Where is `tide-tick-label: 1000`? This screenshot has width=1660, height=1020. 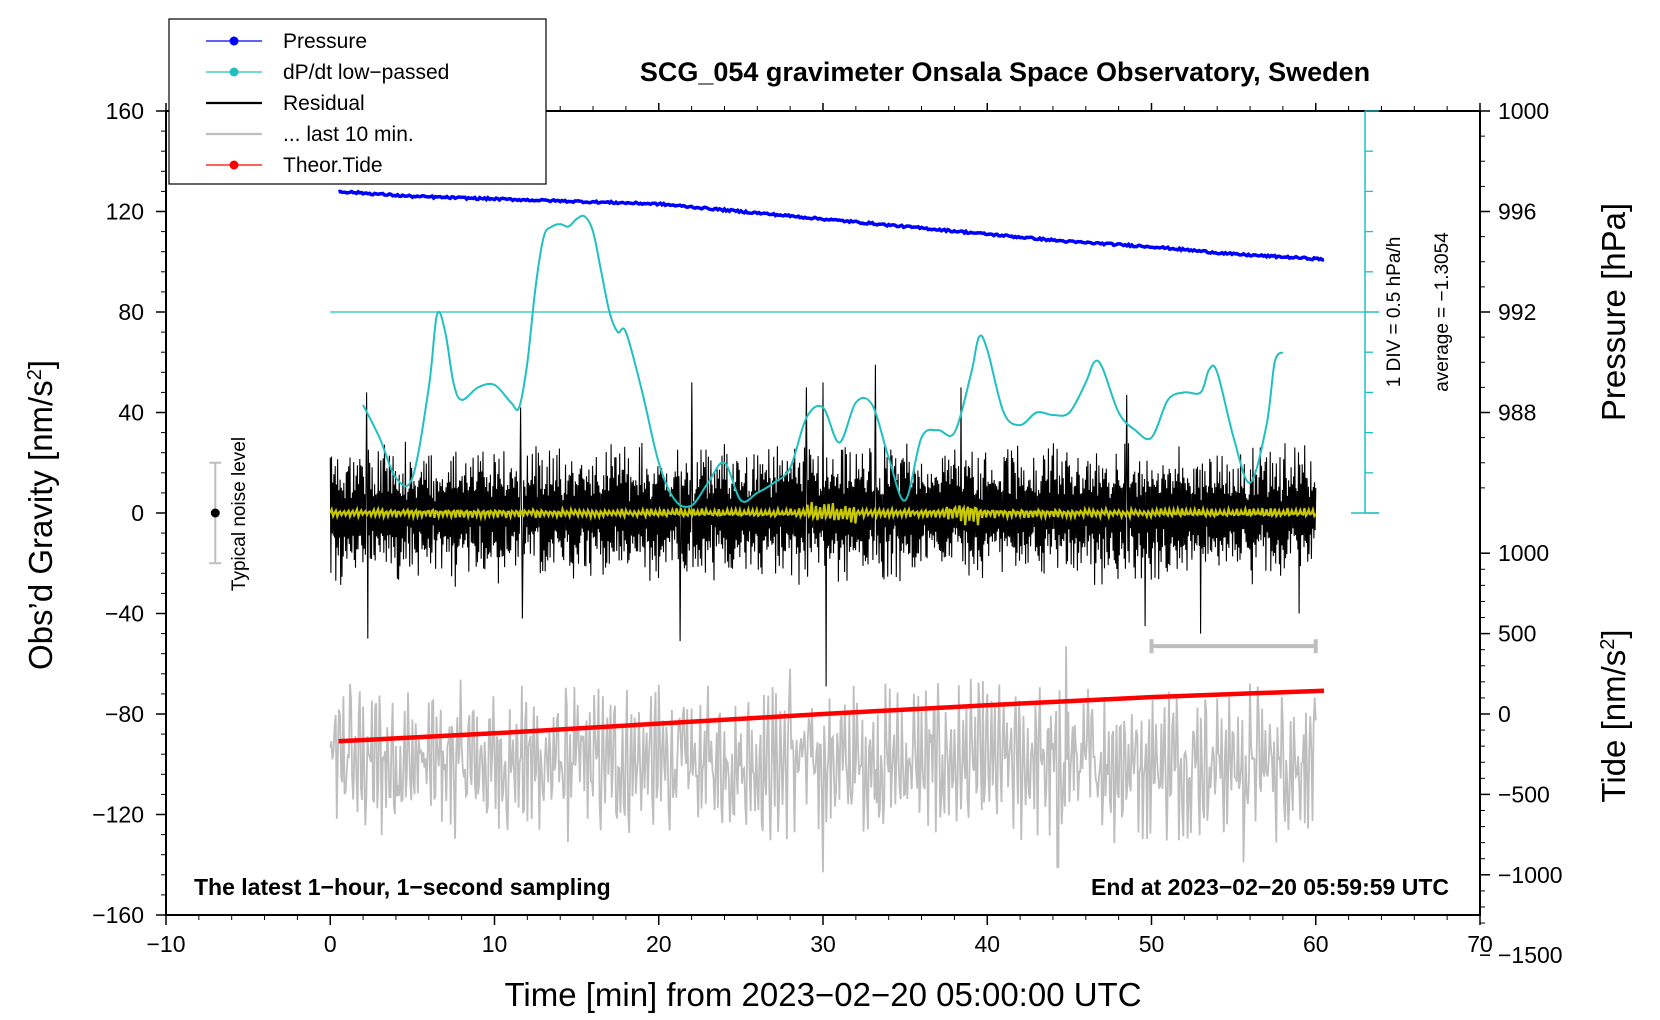
tide-tick-label: 1000 is located at coordinates (1523, 553).